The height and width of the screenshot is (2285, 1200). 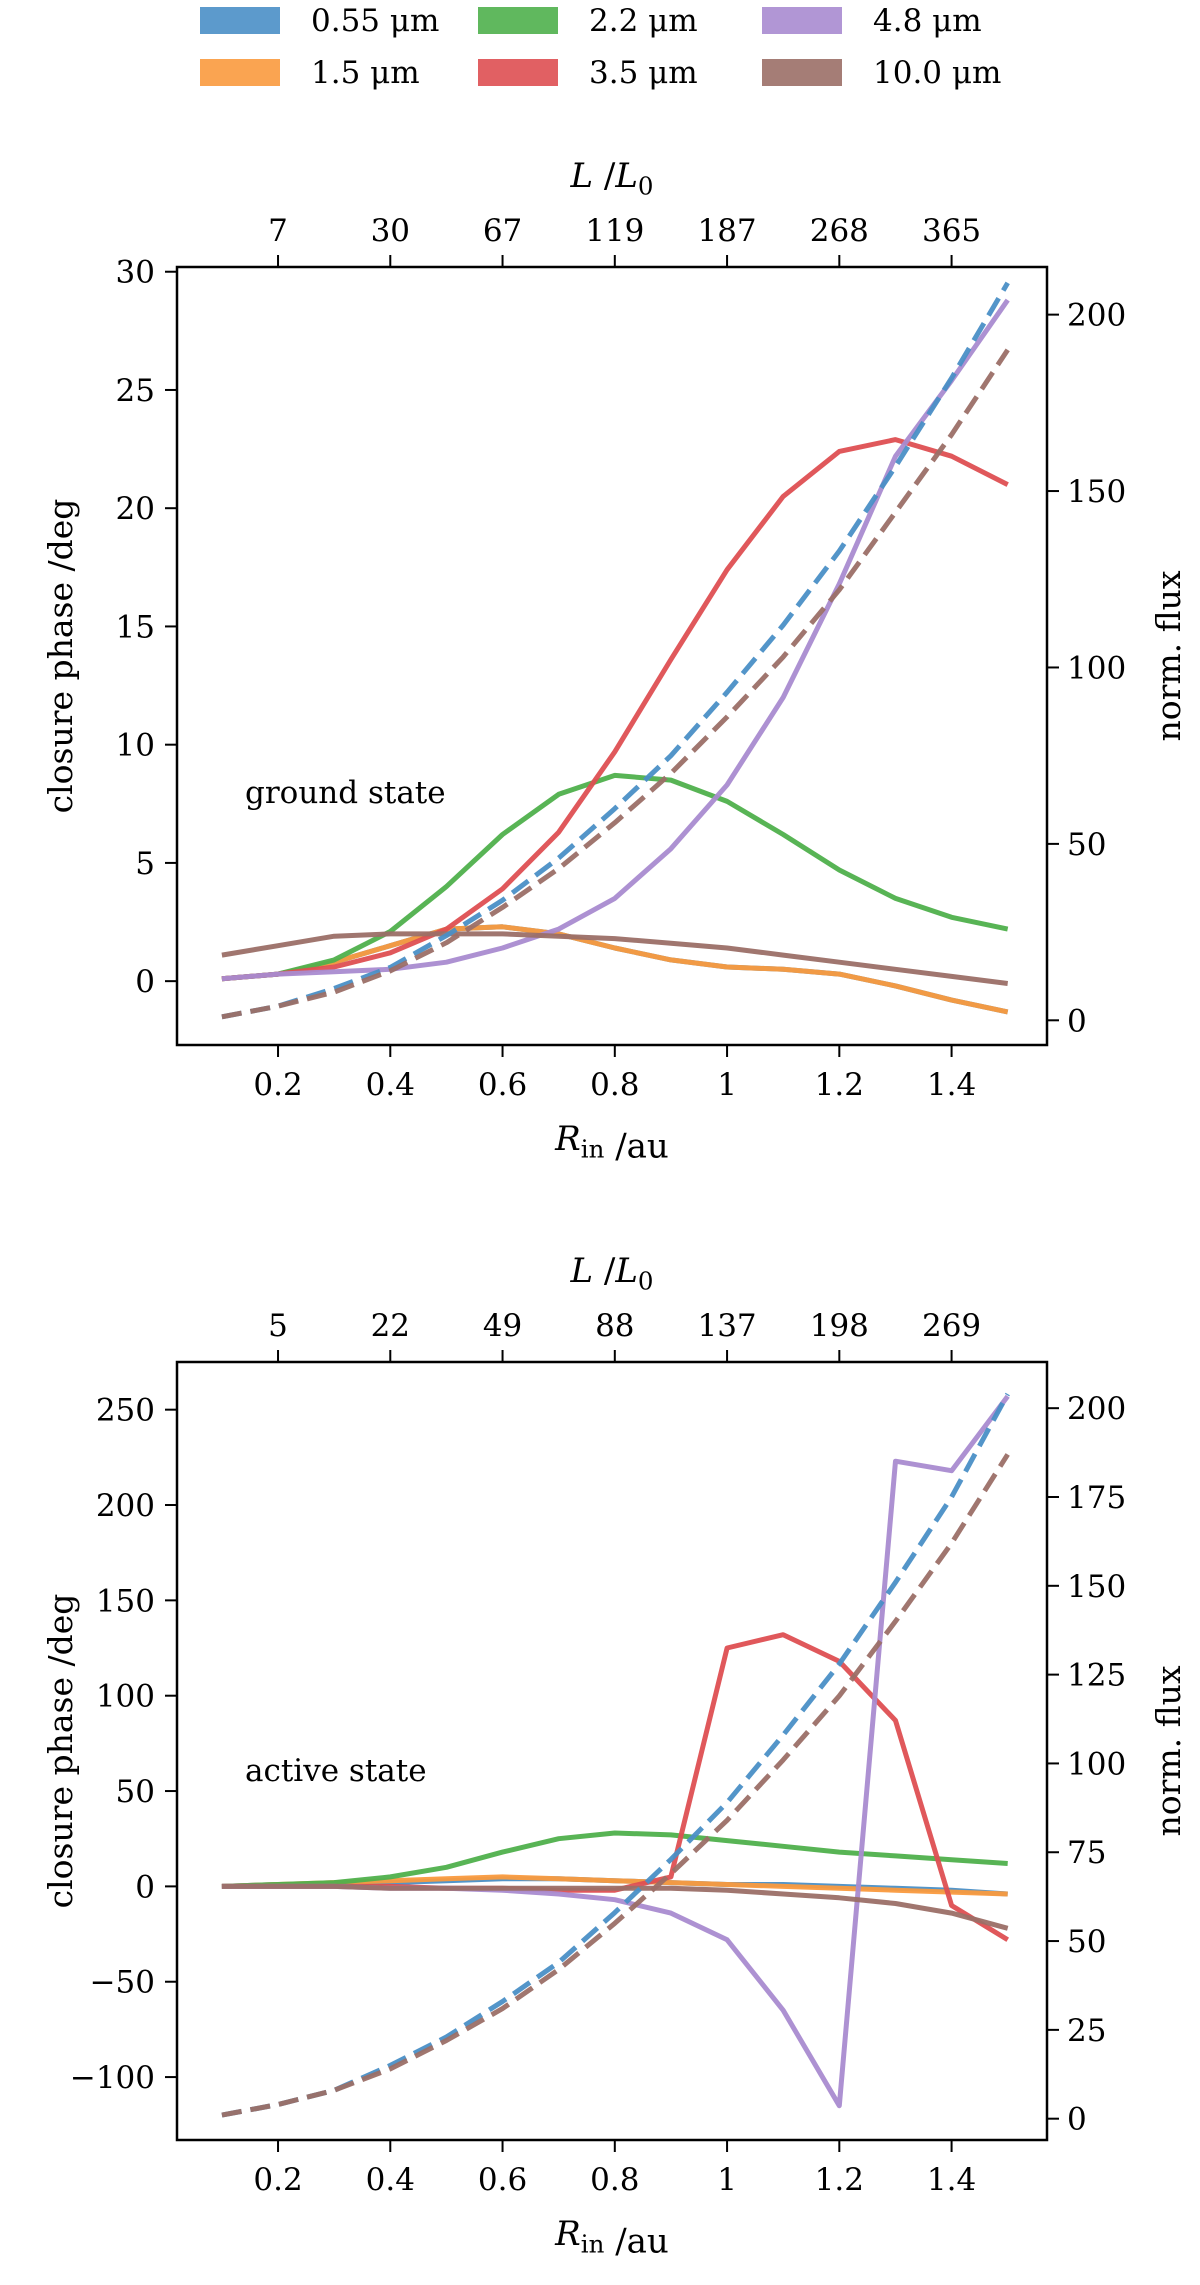 I want to click on legend-label-1: 1.5 μm, so click(x=365, y=73).